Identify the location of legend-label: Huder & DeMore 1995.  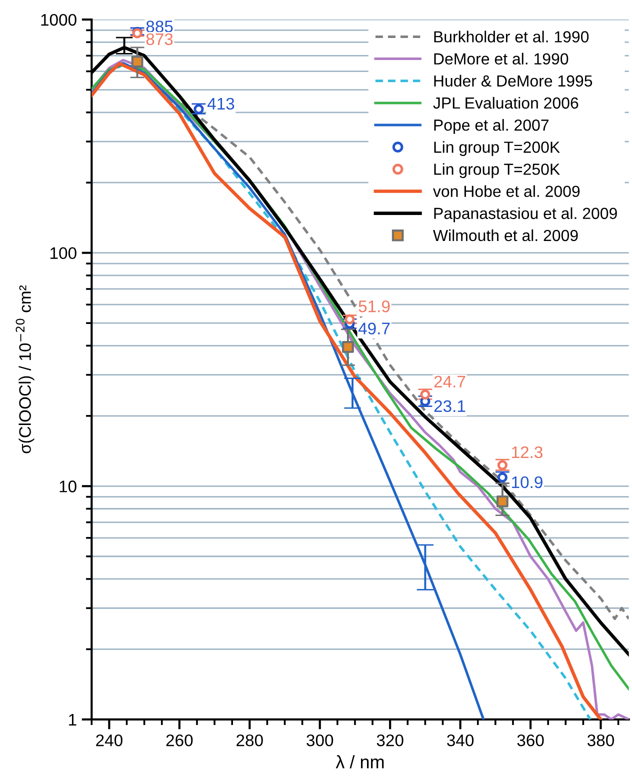
(513, 80).